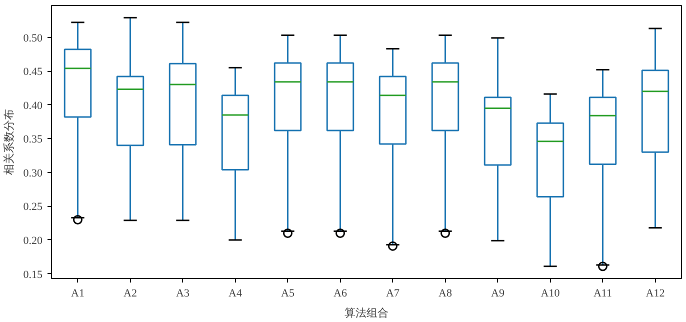 The image size is (686, 322). I want to click on y-tick-label: 0.40, so click(33, 106).